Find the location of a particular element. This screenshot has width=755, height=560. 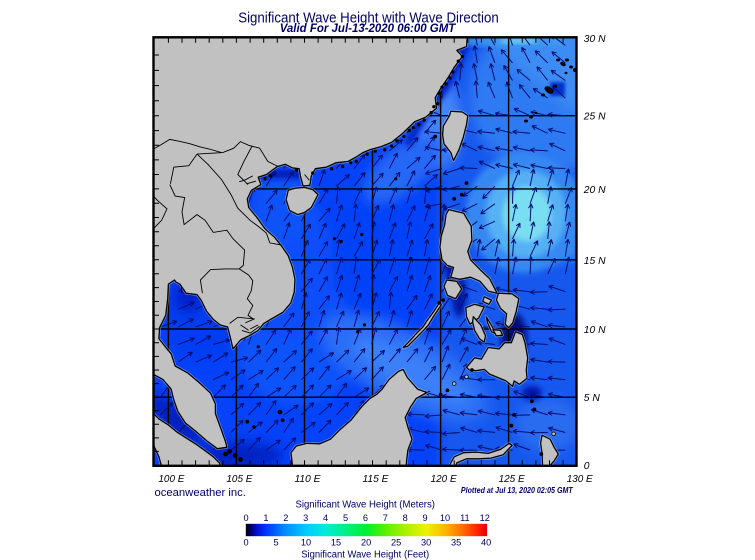

svg-text: 8 is located at coordinates (405, 518).